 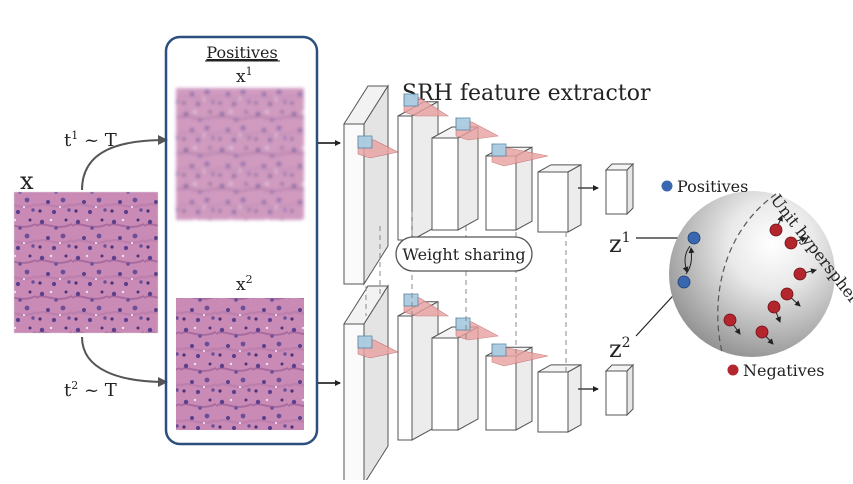 What do you see at coordinates (240, 364) in the screenshot?
I see `view2-image` at bounding box center [240, 364].